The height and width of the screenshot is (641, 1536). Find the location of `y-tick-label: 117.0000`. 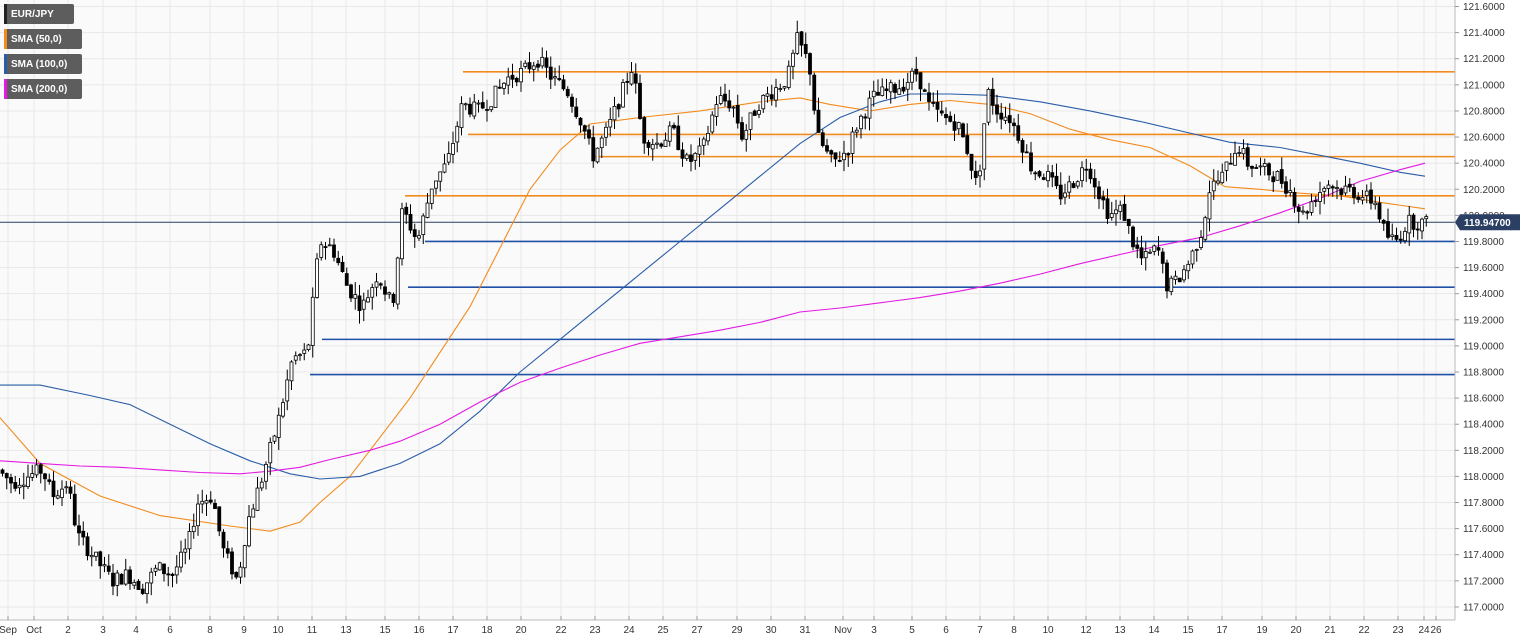

y-tick-label: 117.0000 is located at coordinates (1483, 607).